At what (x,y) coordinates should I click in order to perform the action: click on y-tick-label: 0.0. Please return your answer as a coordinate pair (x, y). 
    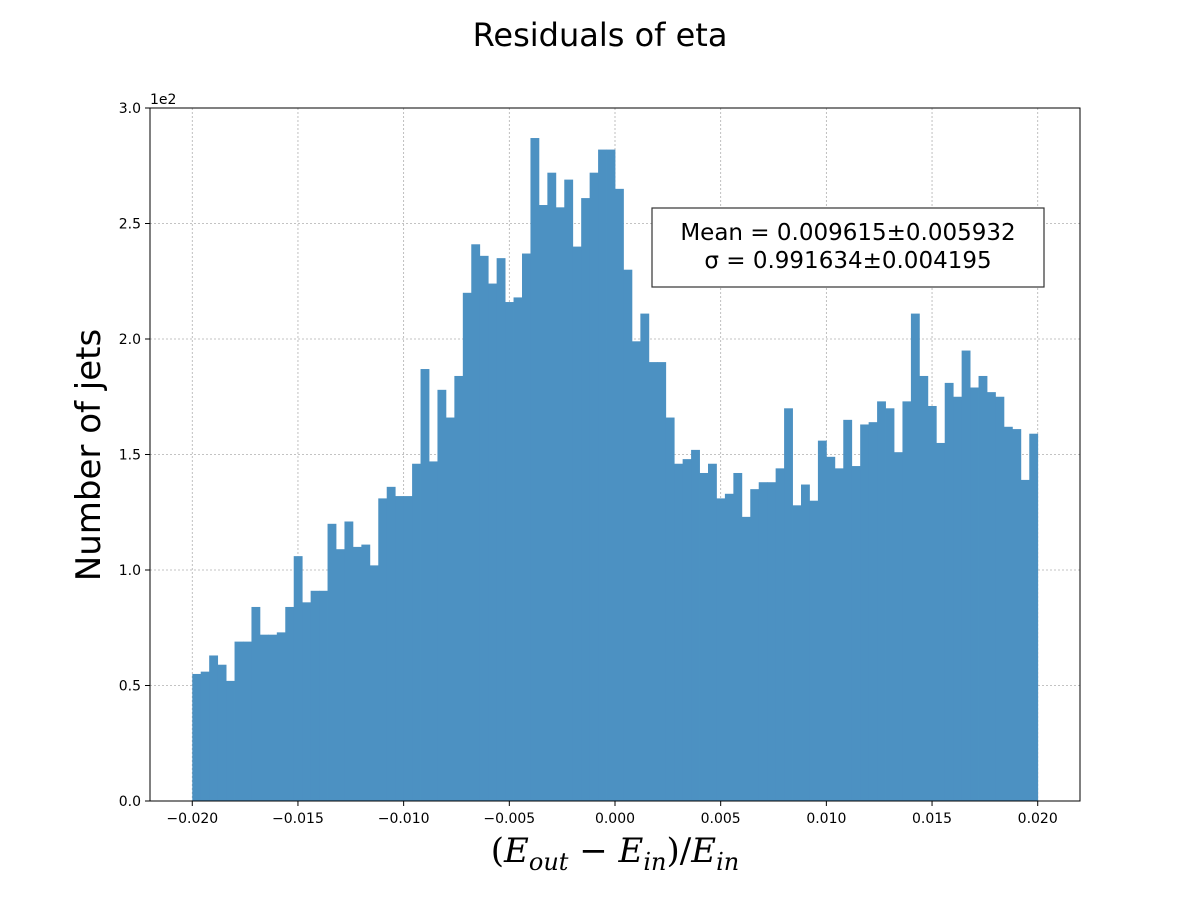
    Looking at the image, I should click on (130, 802).